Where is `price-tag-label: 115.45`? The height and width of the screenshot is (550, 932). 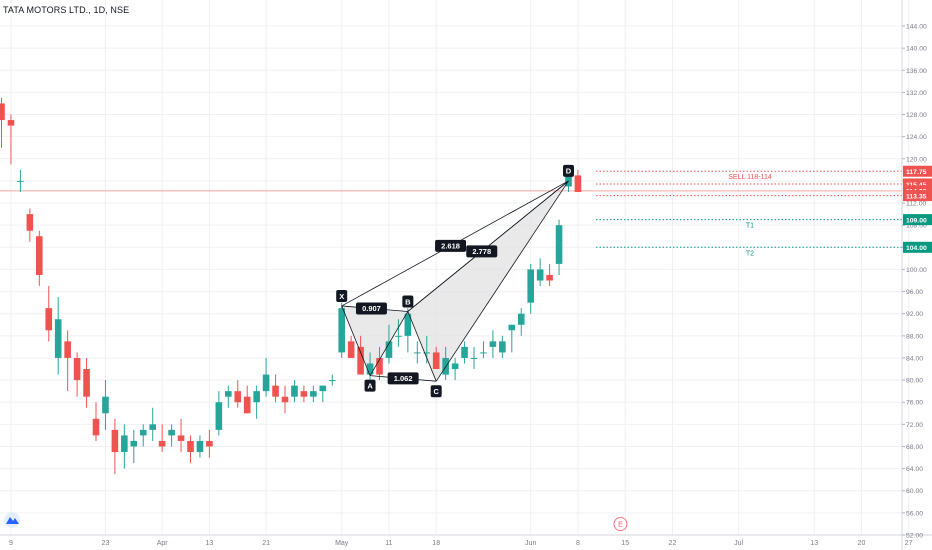
price-tag-label: 115.45 is located at coordinates (916, 185).